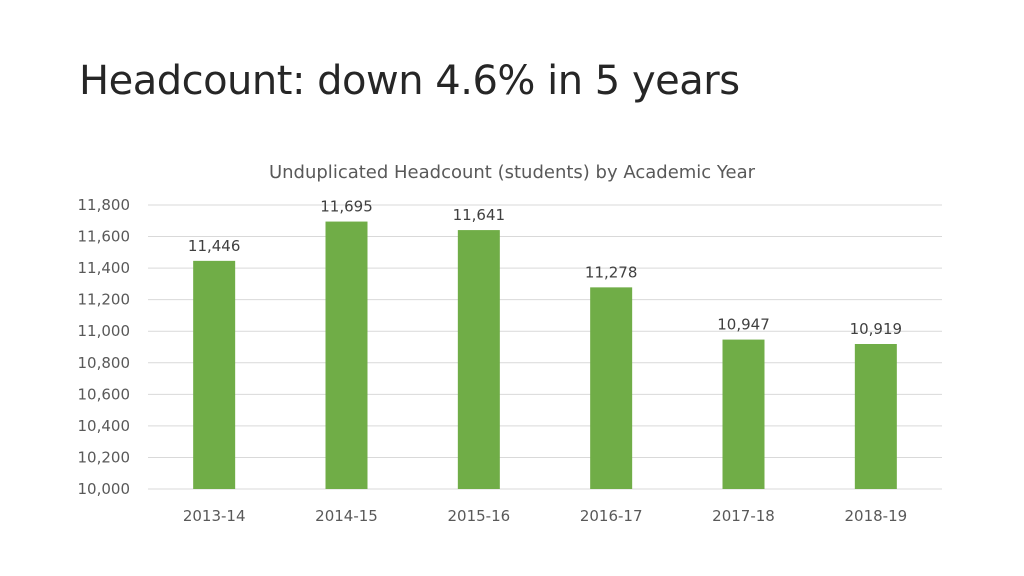 The image size is (1024, 576). Describe the element at coordinates (743, 516) in the screenshot. I see `x-tick-label: 2017-18` at that location.